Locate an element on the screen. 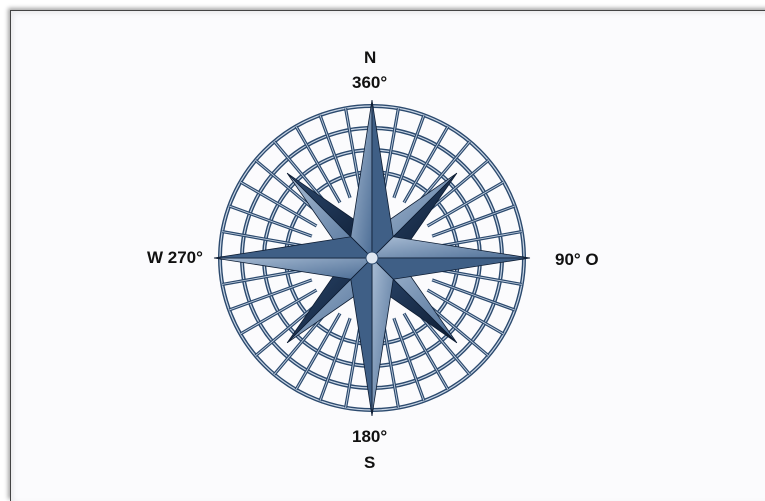 The height and width of the screenshot is (501, 765). east-label: 90° O is located at coordinates (577, 259).